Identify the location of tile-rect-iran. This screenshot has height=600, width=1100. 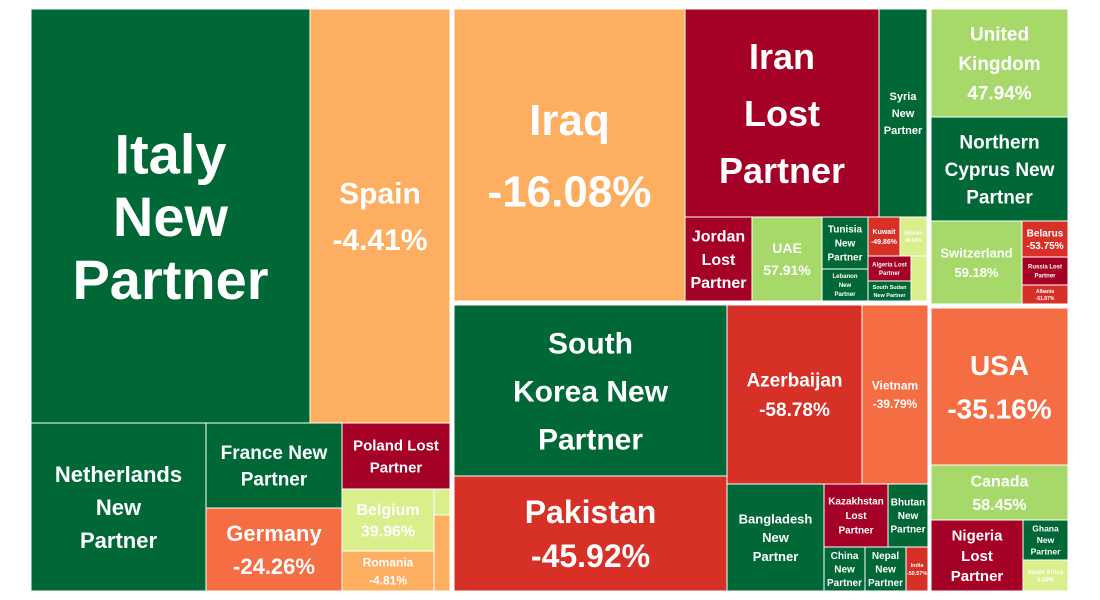
(782, 113).